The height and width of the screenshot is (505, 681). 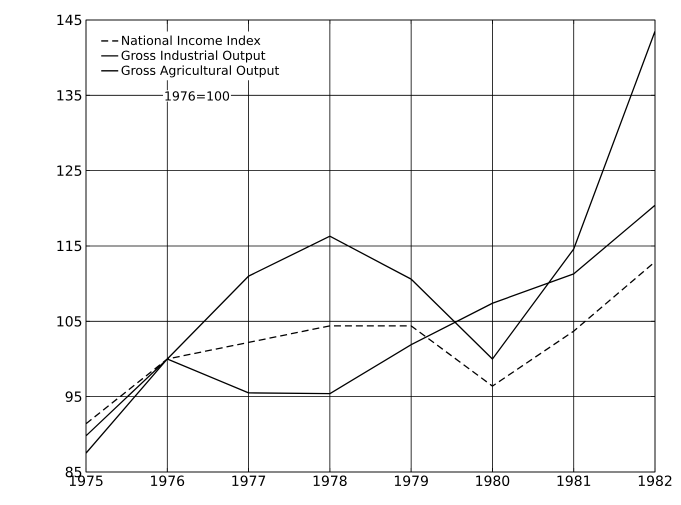 I want to click on x-tick-label: 1980, so click(x=493, y=480).